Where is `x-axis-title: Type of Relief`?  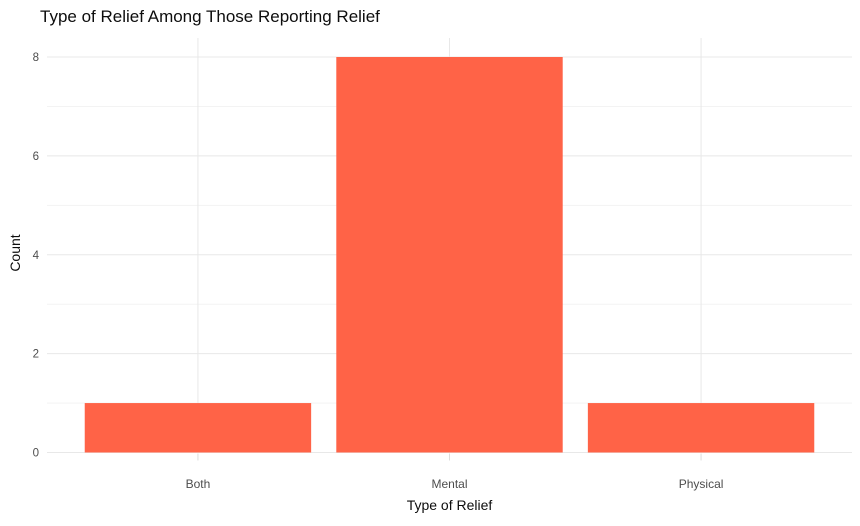
x-axis-title: Type of Relief is located at coordinates (449, 505).